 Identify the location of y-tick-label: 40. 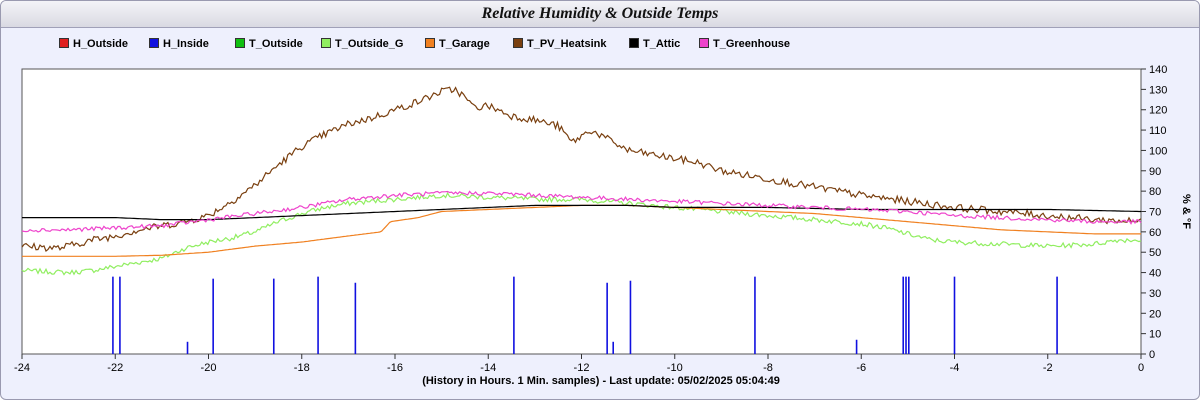
(1155, 274).